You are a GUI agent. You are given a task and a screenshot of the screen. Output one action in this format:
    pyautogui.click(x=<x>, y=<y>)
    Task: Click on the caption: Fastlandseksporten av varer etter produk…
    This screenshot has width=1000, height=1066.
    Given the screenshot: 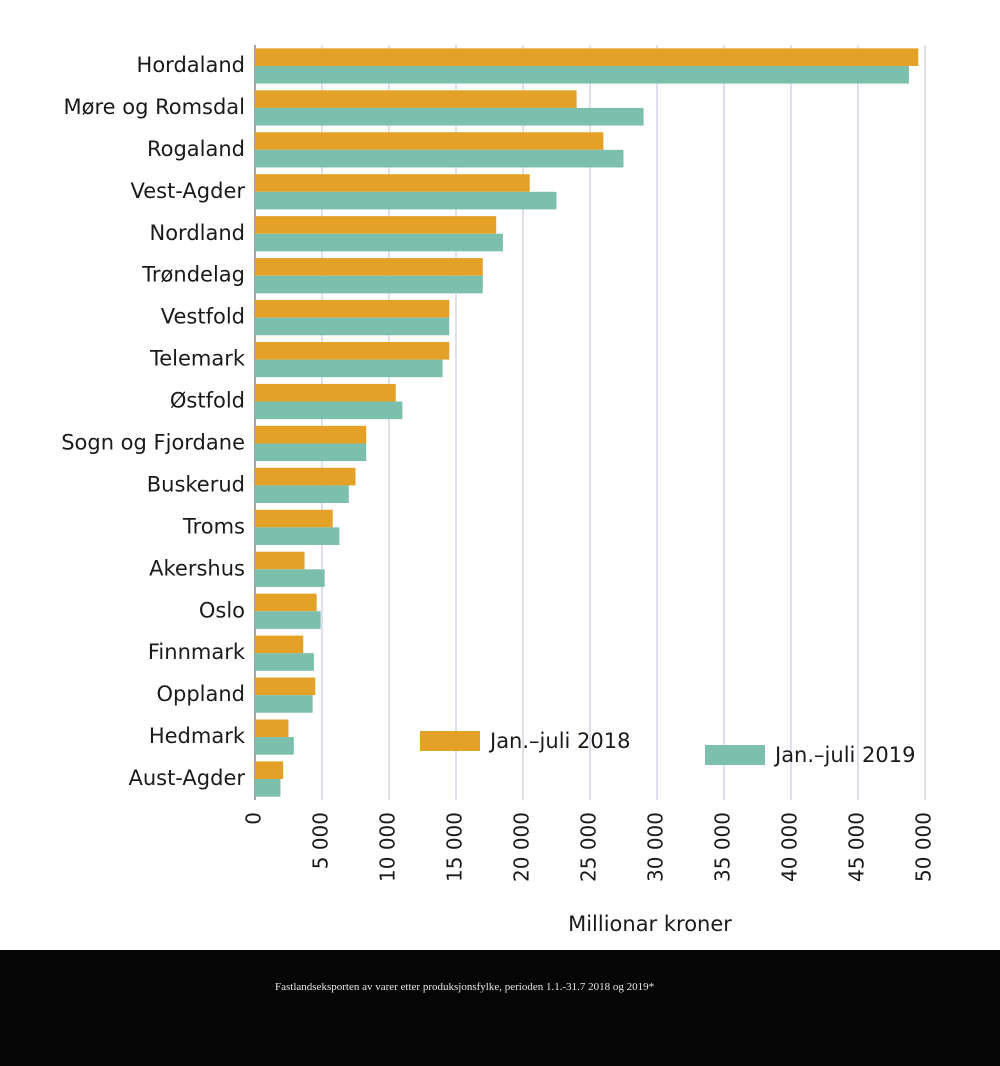 What is the action you would take?
    pyautogui.click(x=465, y=987)
    